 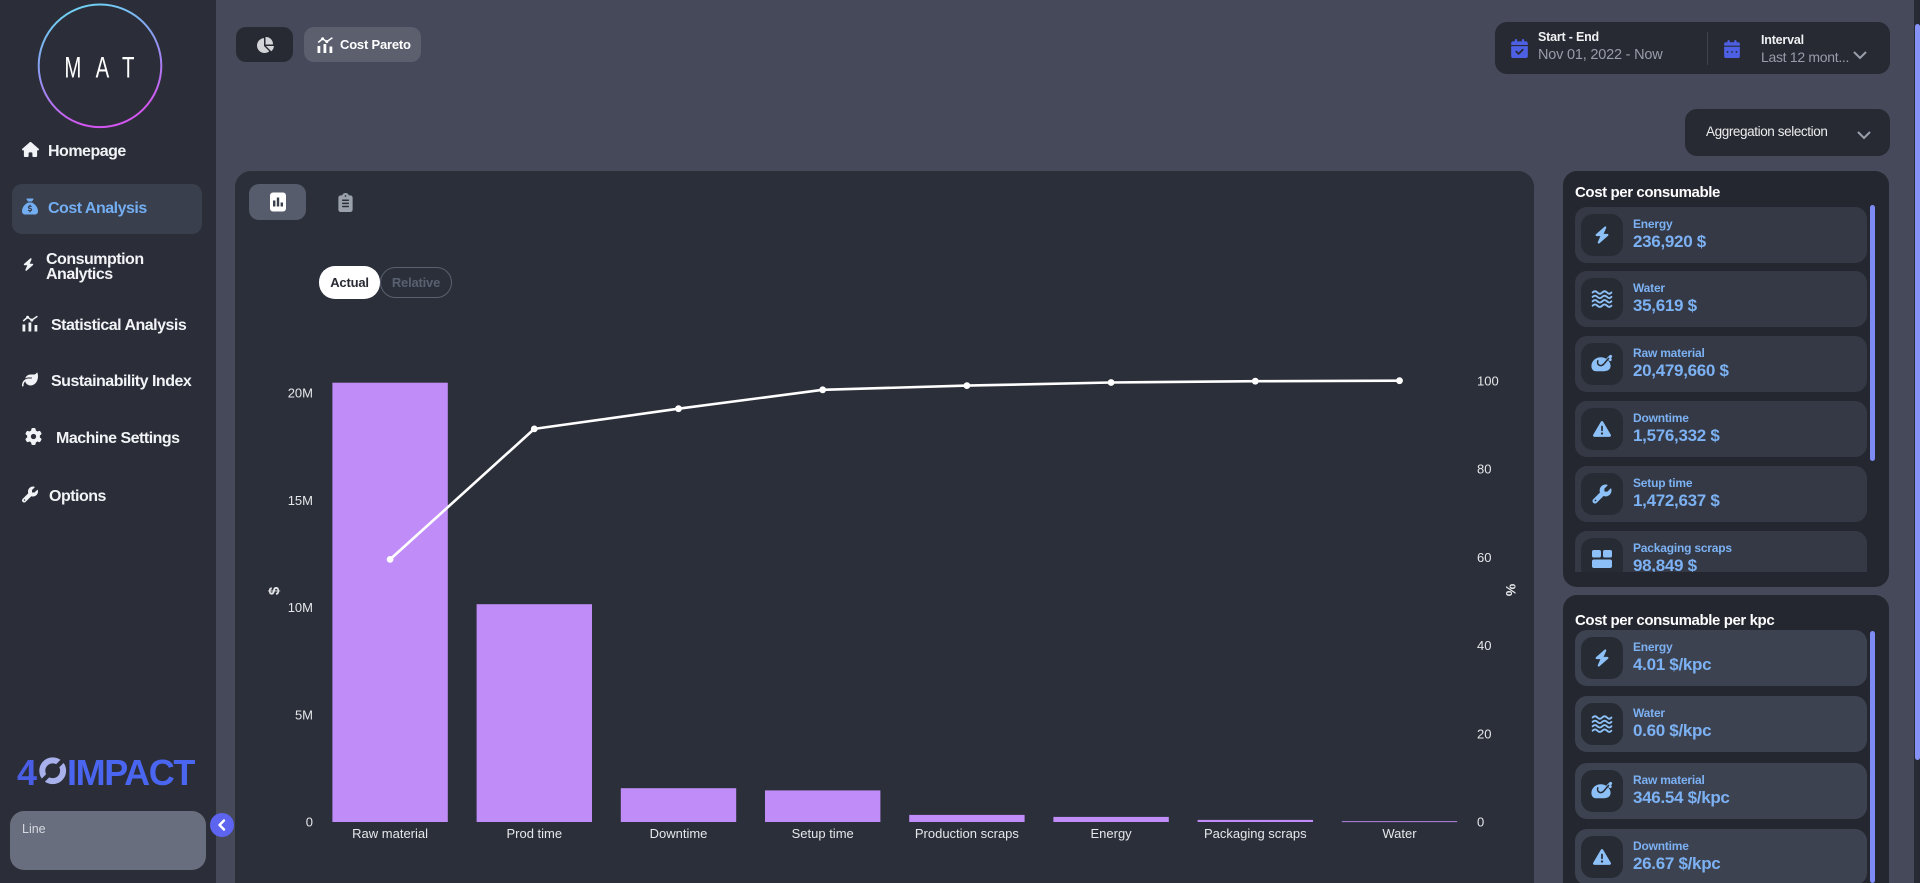 What do you see at coordinates (1484, 469) in the screenshot?
I see `svg-text: 80` at bounding box center [1484, 469].